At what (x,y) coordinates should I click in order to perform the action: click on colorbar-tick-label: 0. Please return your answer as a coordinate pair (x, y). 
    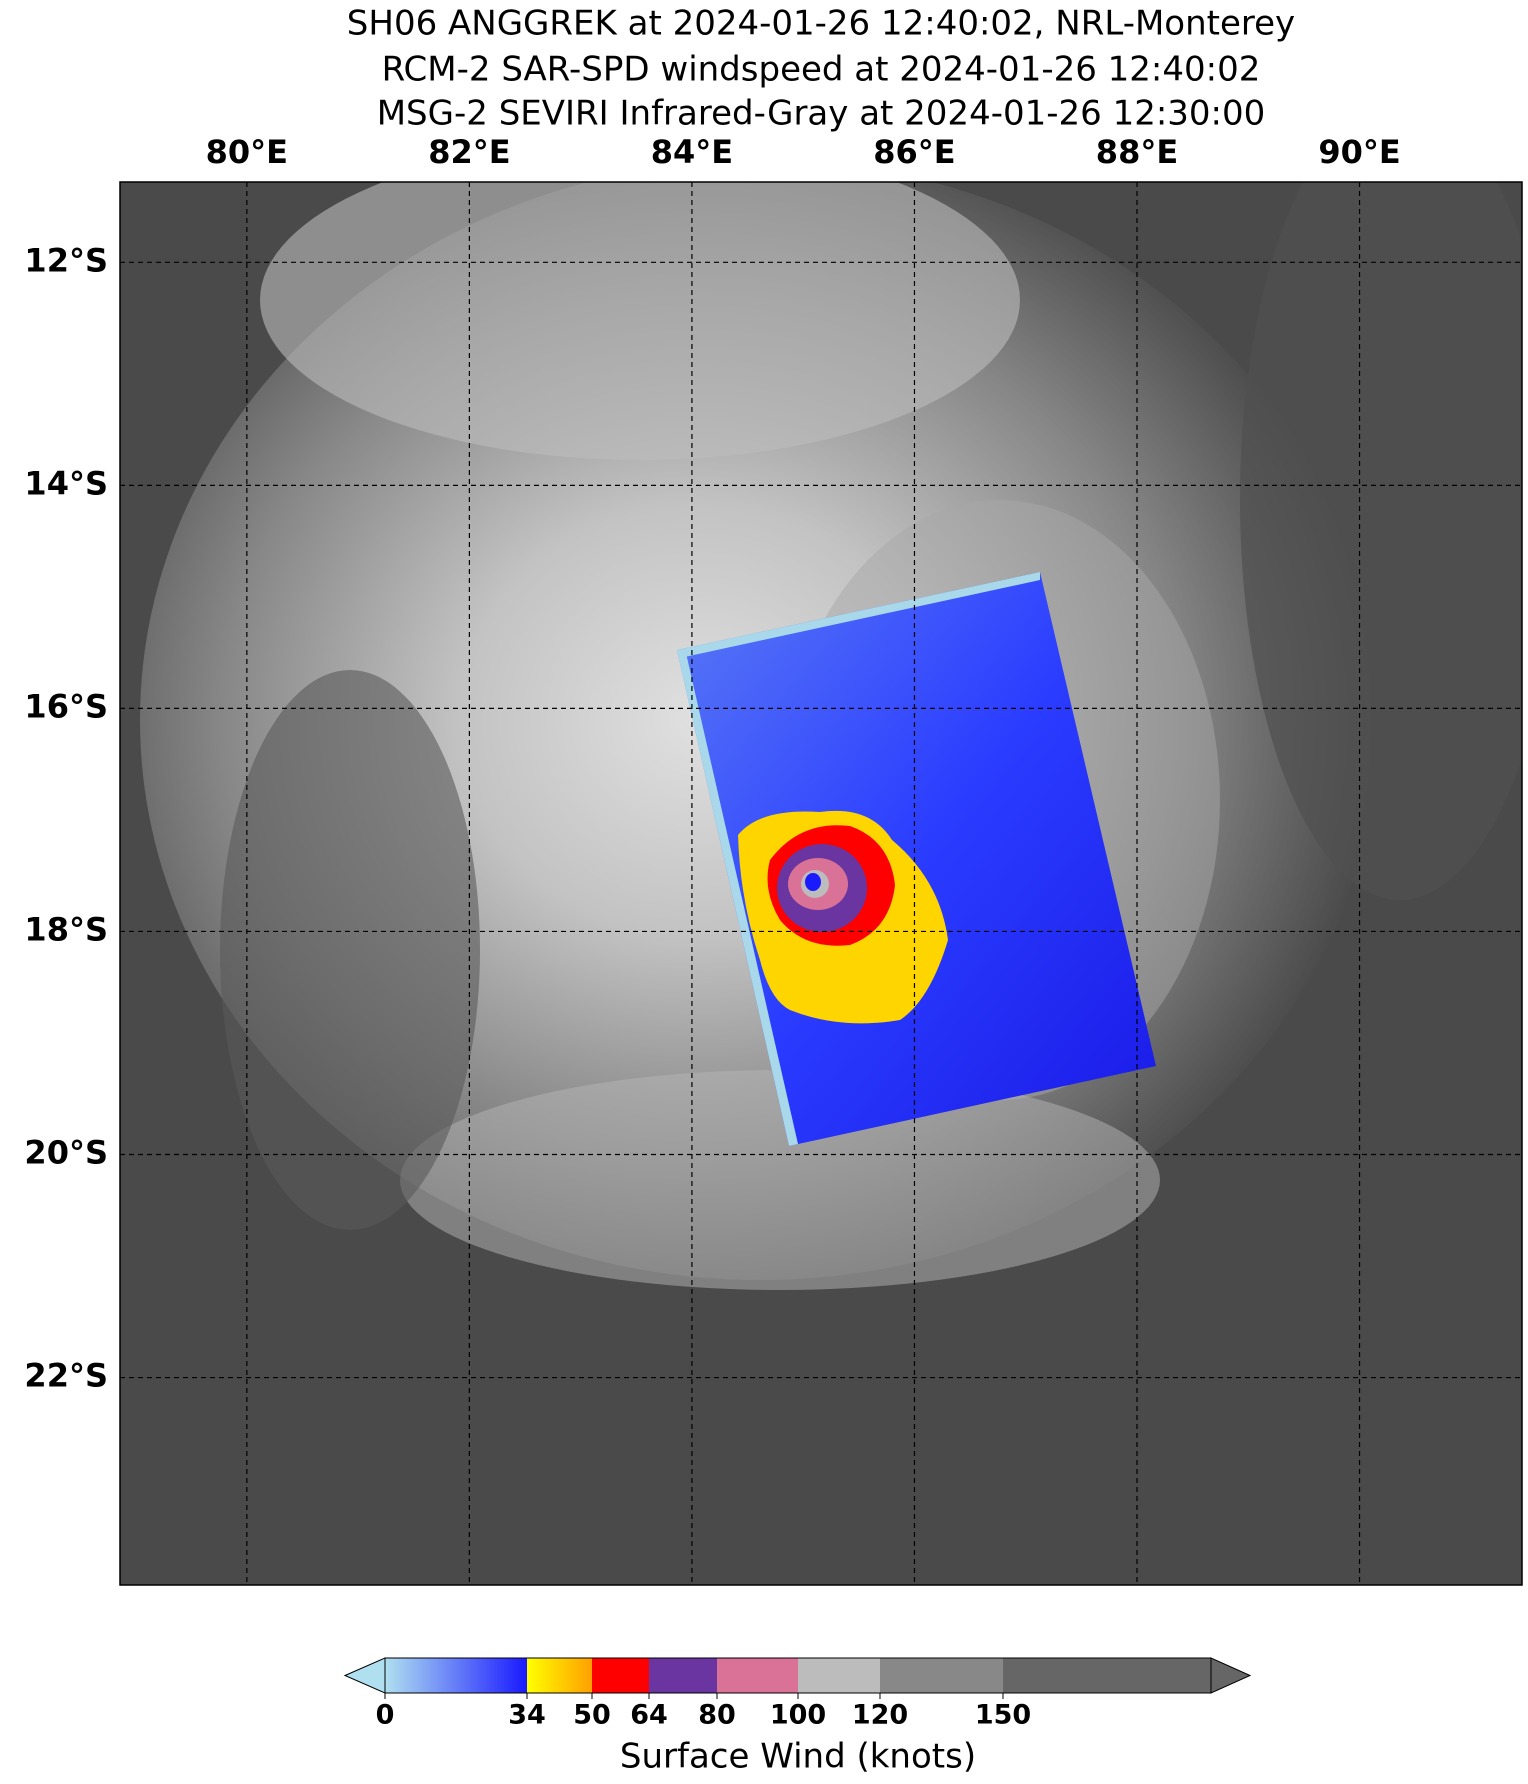
    Looking at the image, I should click on (385, 1715).